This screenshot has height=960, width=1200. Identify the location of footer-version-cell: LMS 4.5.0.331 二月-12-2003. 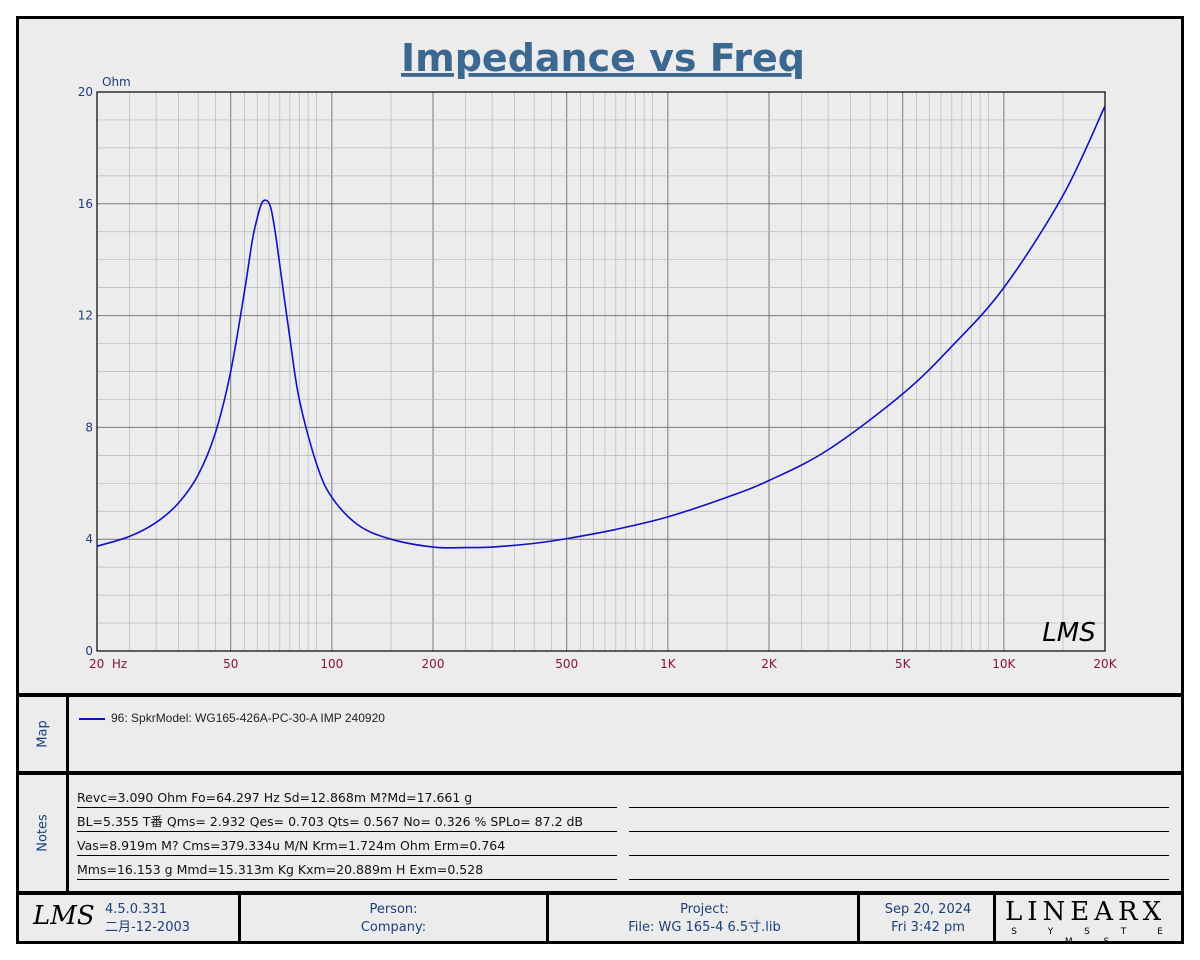
(130, 918).